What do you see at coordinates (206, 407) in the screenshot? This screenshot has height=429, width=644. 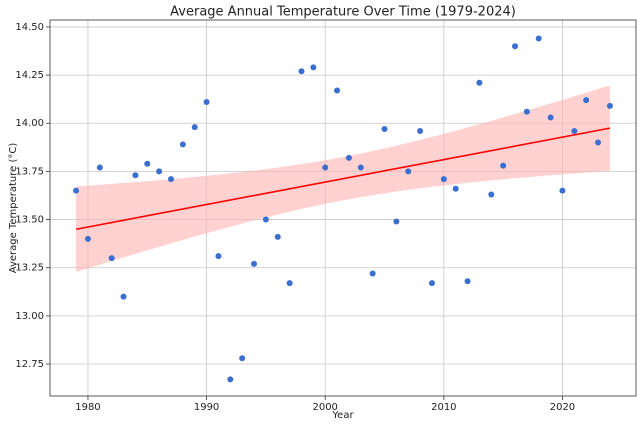 I see `x-tick-label: 1990` at bounding box center [206, 407].